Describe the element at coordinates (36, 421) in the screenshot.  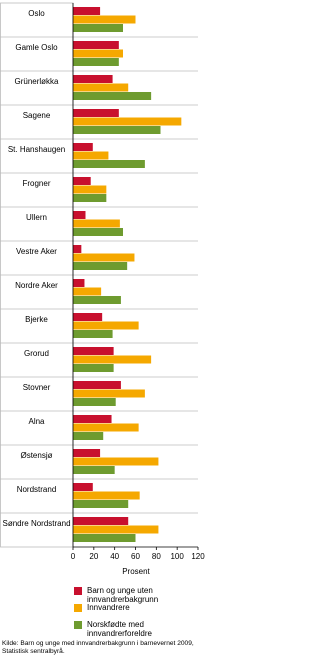
I see `category-label: Alna` at that location.